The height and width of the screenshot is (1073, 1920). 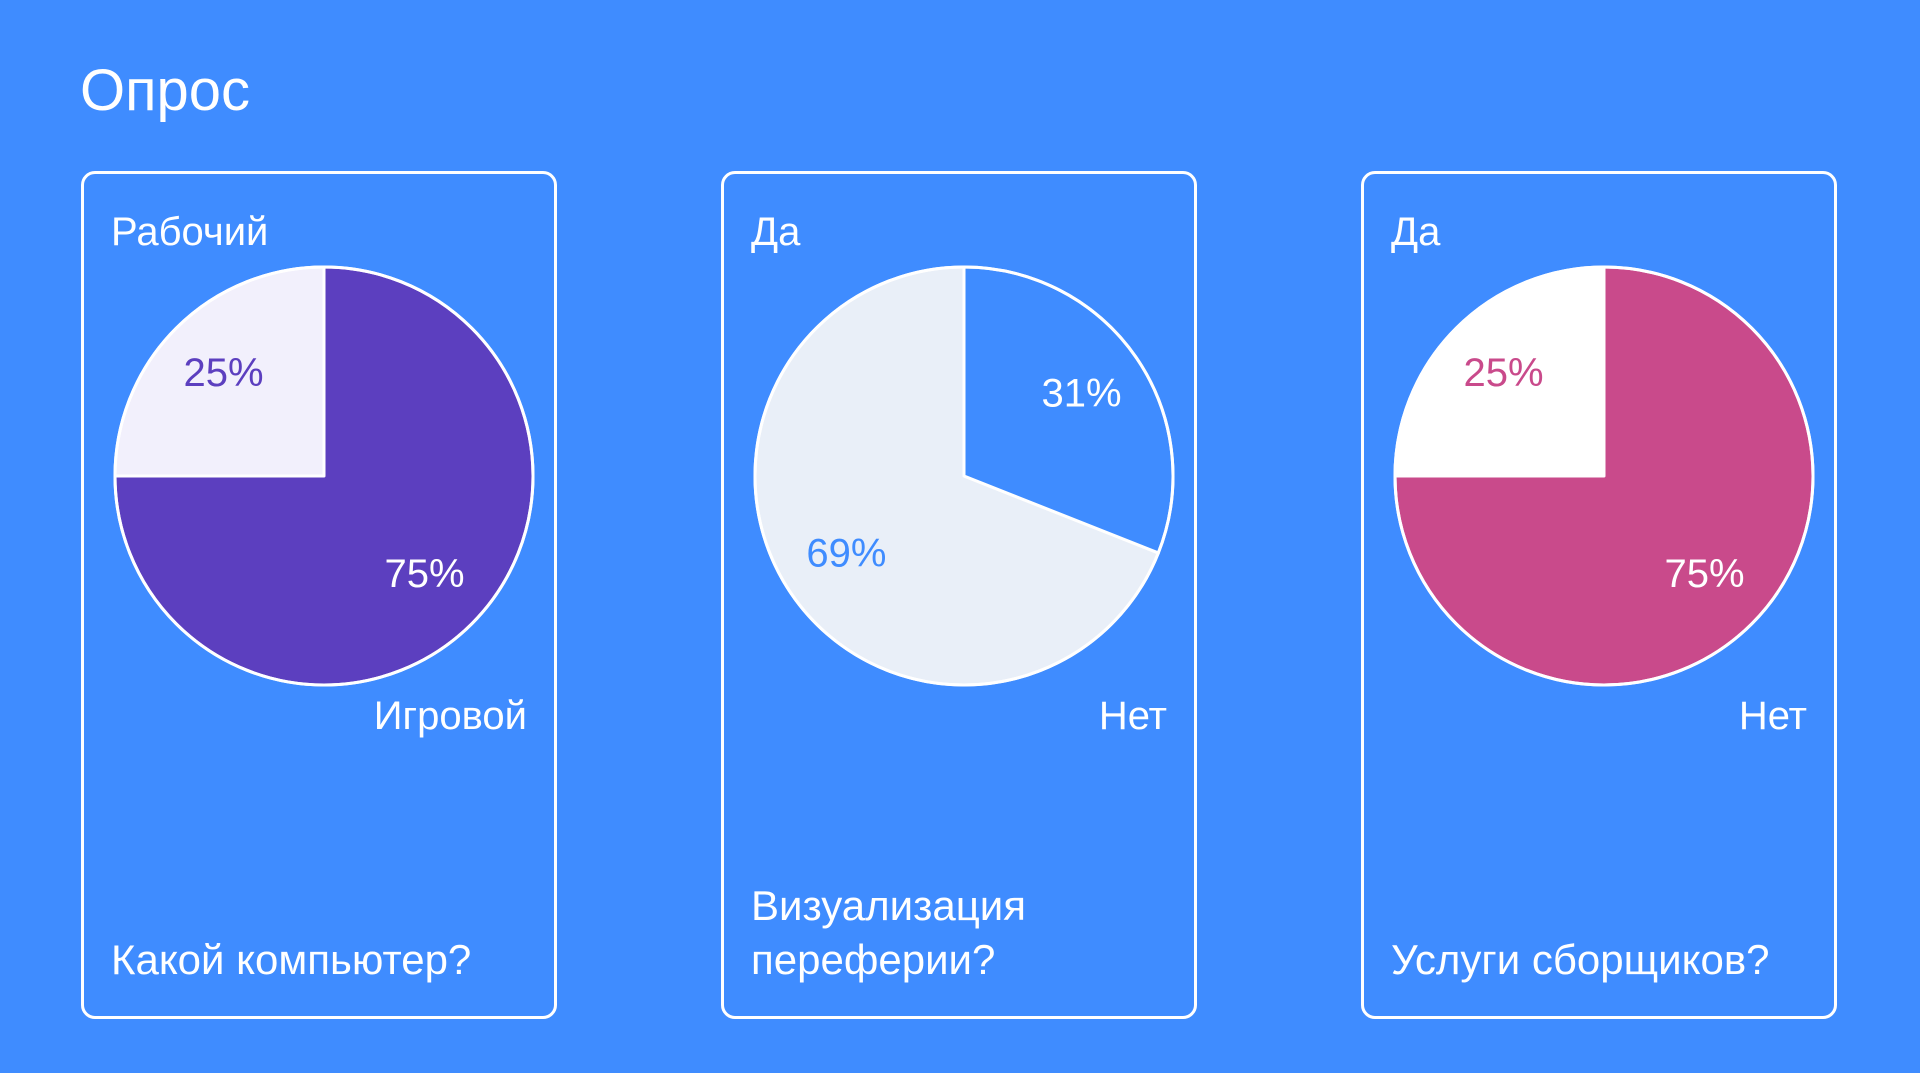 What do you see at coordinates (1082, 394) in the screenshot?
I see `pie-value-label-2: 31%` at bounding box center [1082, 394].